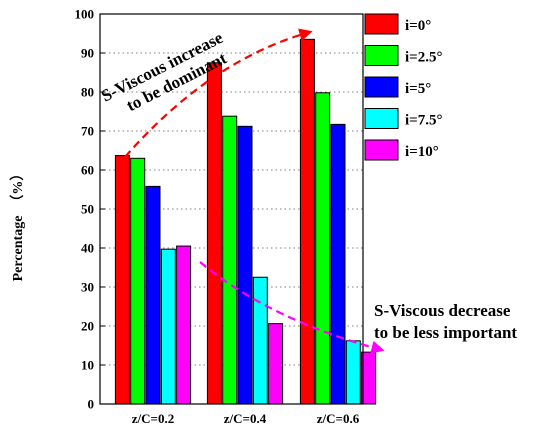 The image size is (550, 435). I want to click on legend: i=0° i=2.5° i=5° i=7.5° i=10°, so click(403, 87).